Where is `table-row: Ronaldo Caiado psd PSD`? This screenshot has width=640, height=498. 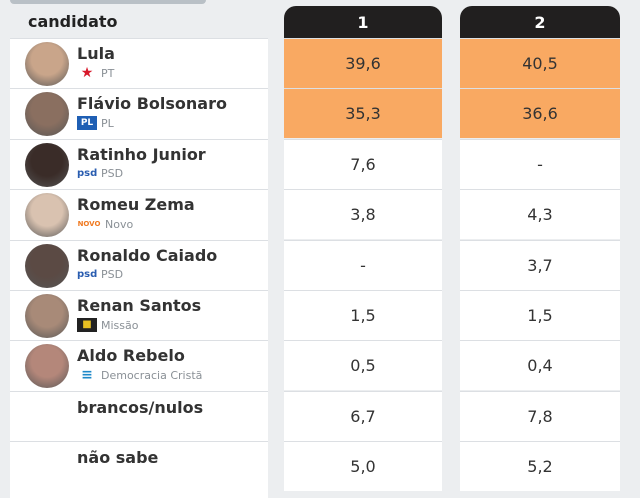
table-row: Ronaldo Caiado psd PSD is located at coordinates (139, 264).